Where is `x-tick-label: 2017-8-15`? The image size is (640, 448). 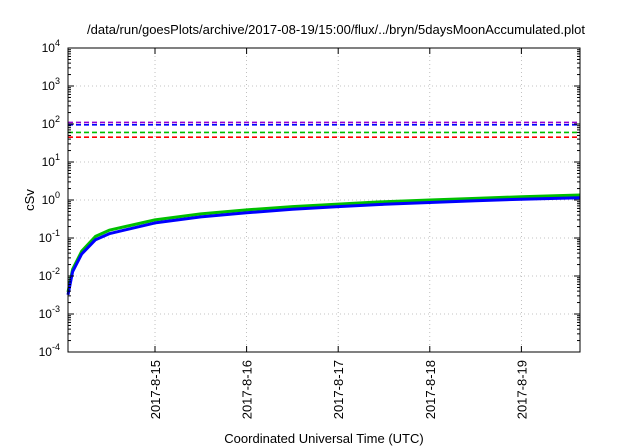
x-tick-label: 2017-8-15 is located at coordinates (155, 389).